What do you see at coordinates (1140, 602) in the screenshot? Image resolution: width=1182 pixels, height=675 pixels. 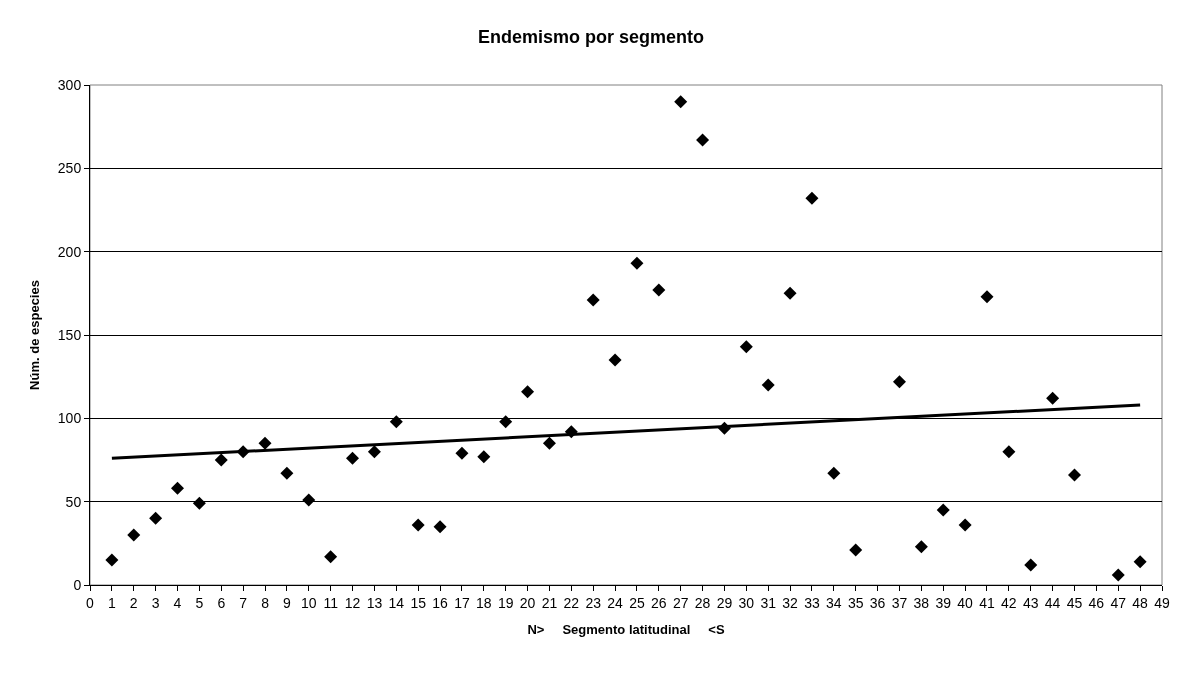 I see `x-tick-label: 48` at bounding box center [1140, 602].